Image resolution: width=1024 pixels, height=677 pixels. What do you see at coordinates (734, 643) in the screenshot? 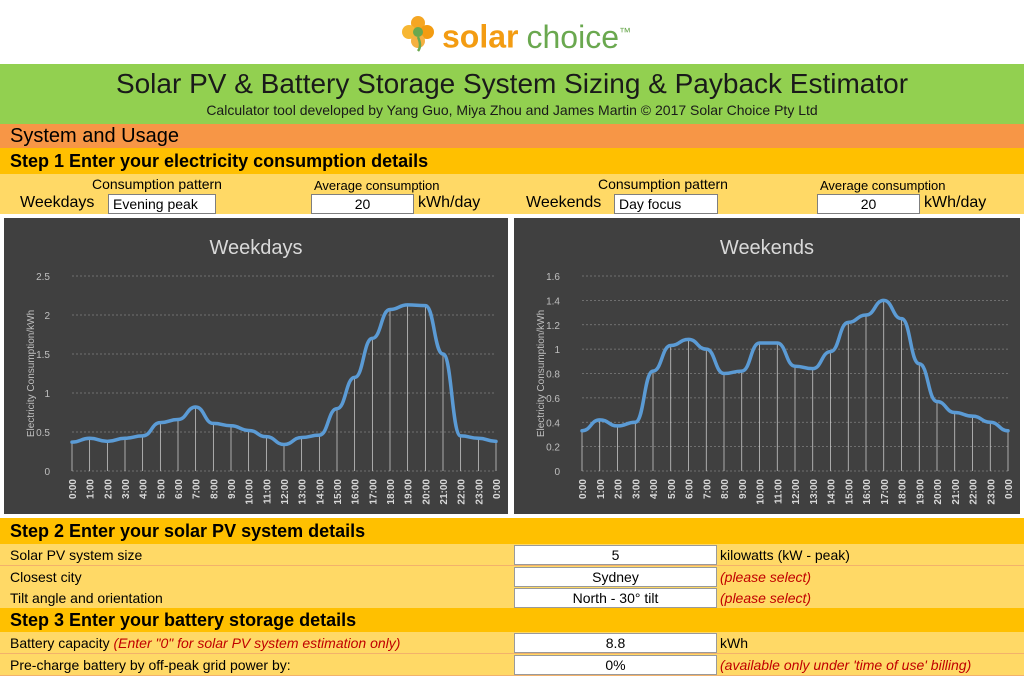
I see `battery-capacity-unit: kWh` at bounding box center [734, 643].